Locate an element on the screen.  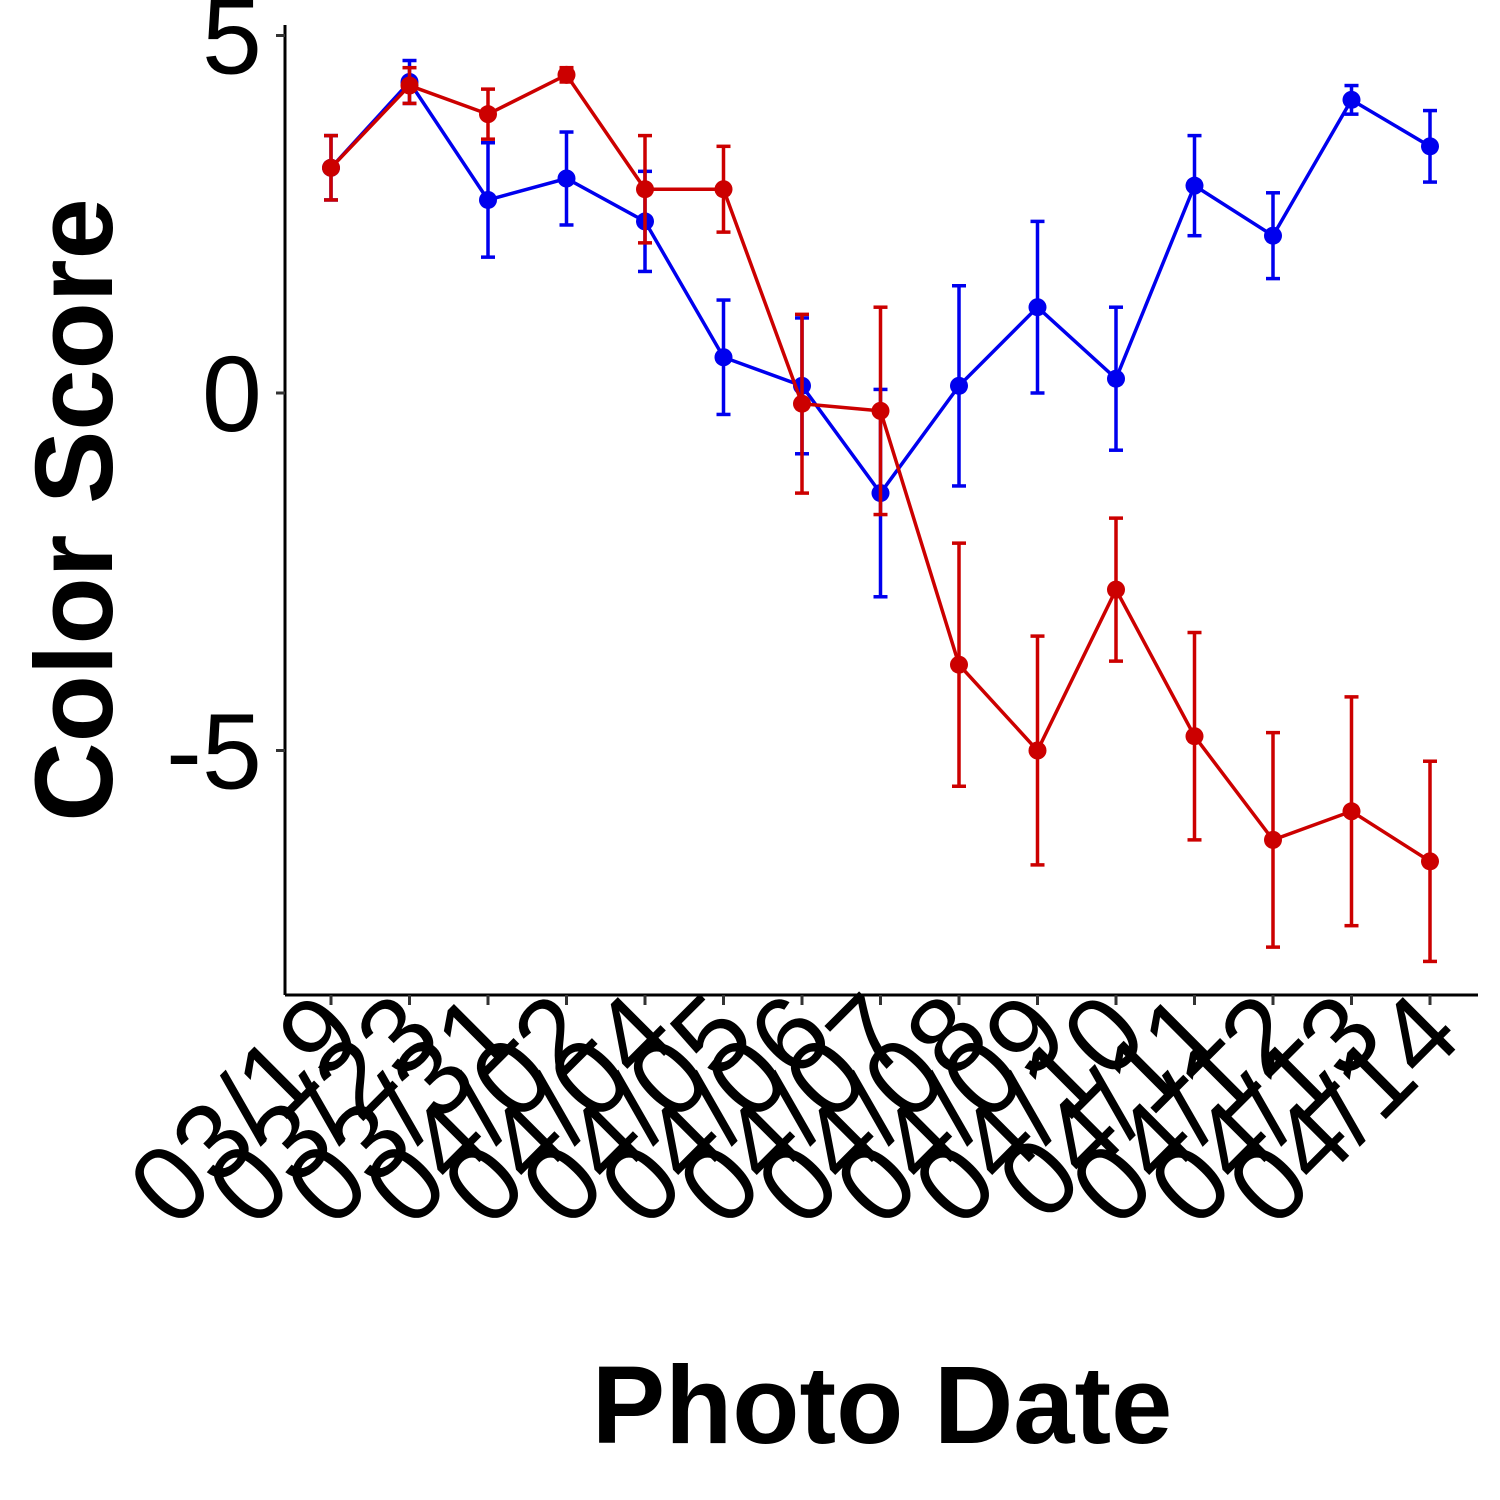
y-ticks: 5 0 -5 is located at coordinates (225, 406).